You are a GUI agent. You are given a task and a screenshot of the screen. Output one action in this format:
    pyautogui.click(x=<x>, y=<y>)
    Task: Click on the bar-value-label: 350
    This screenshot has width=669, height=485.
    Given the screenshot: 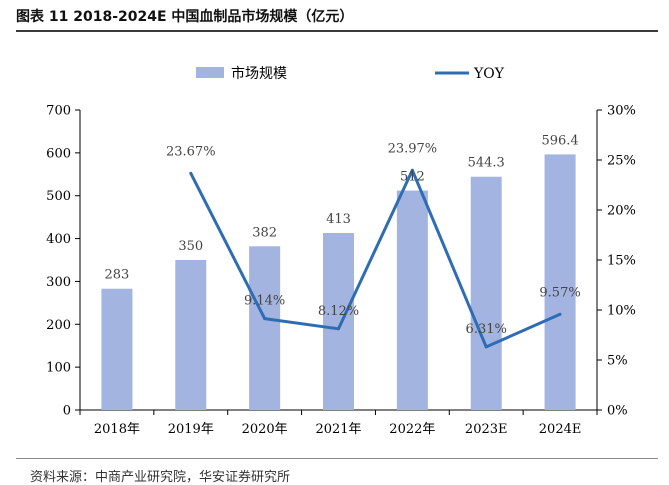 What is the action you would take?
    pyautogui.click(x=190, y=246)
    